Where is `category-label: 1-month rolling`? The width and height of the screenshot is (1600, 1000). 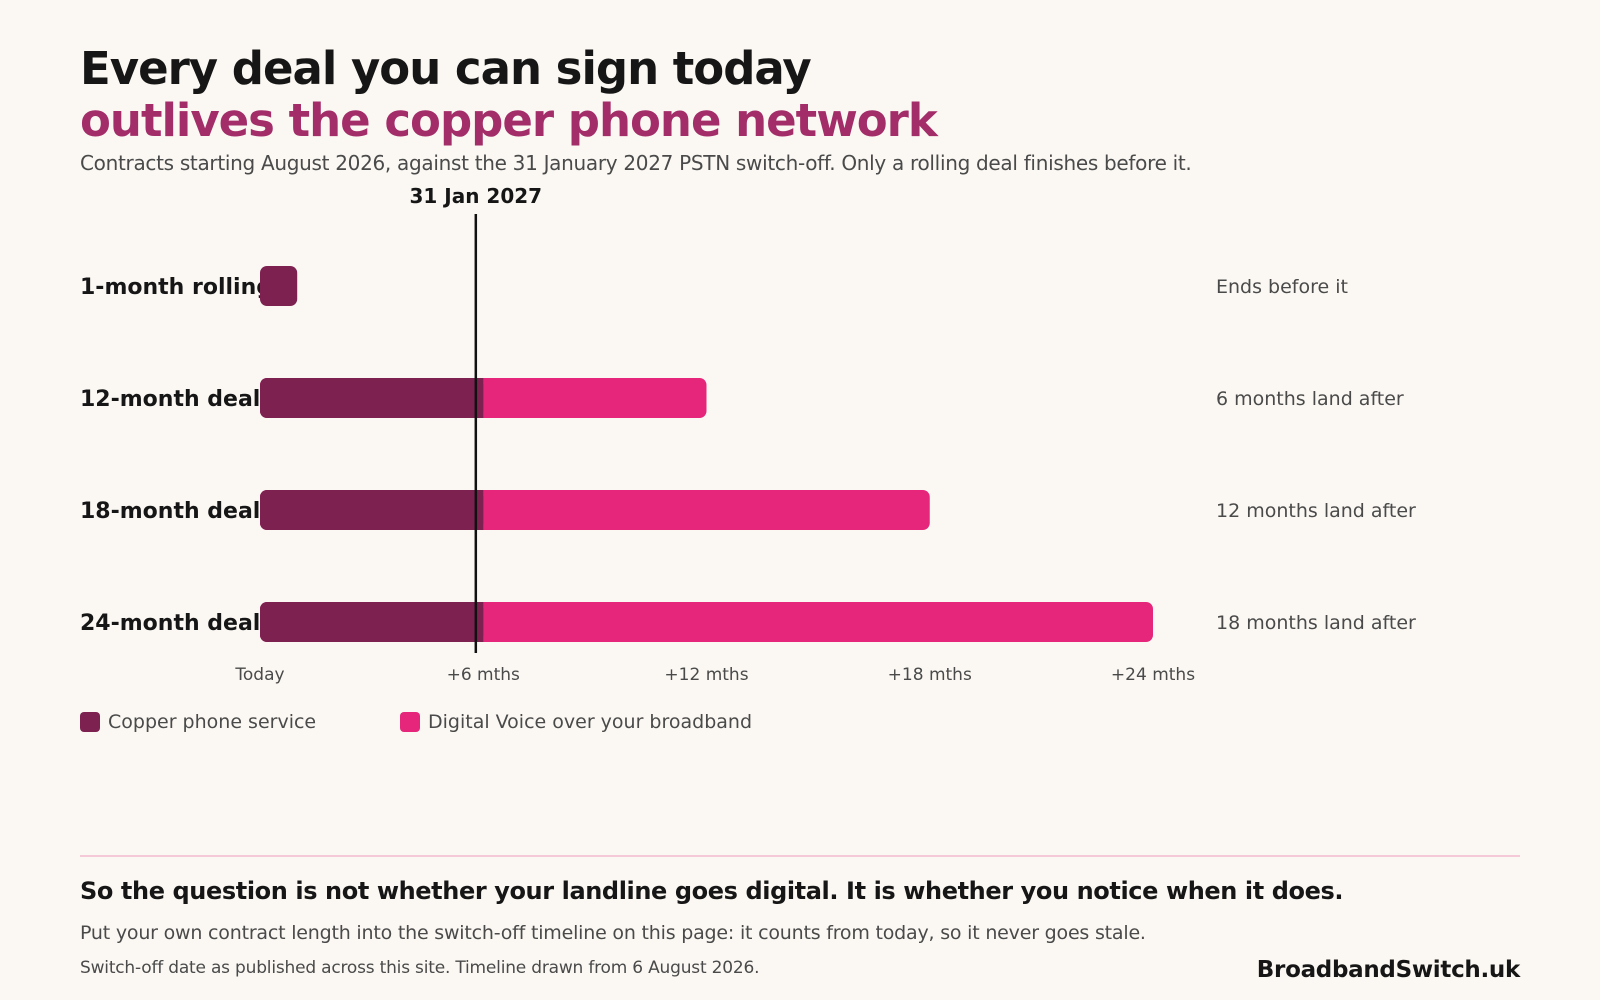
category-label: 1-month rolling is located at coordinates (176, 287).